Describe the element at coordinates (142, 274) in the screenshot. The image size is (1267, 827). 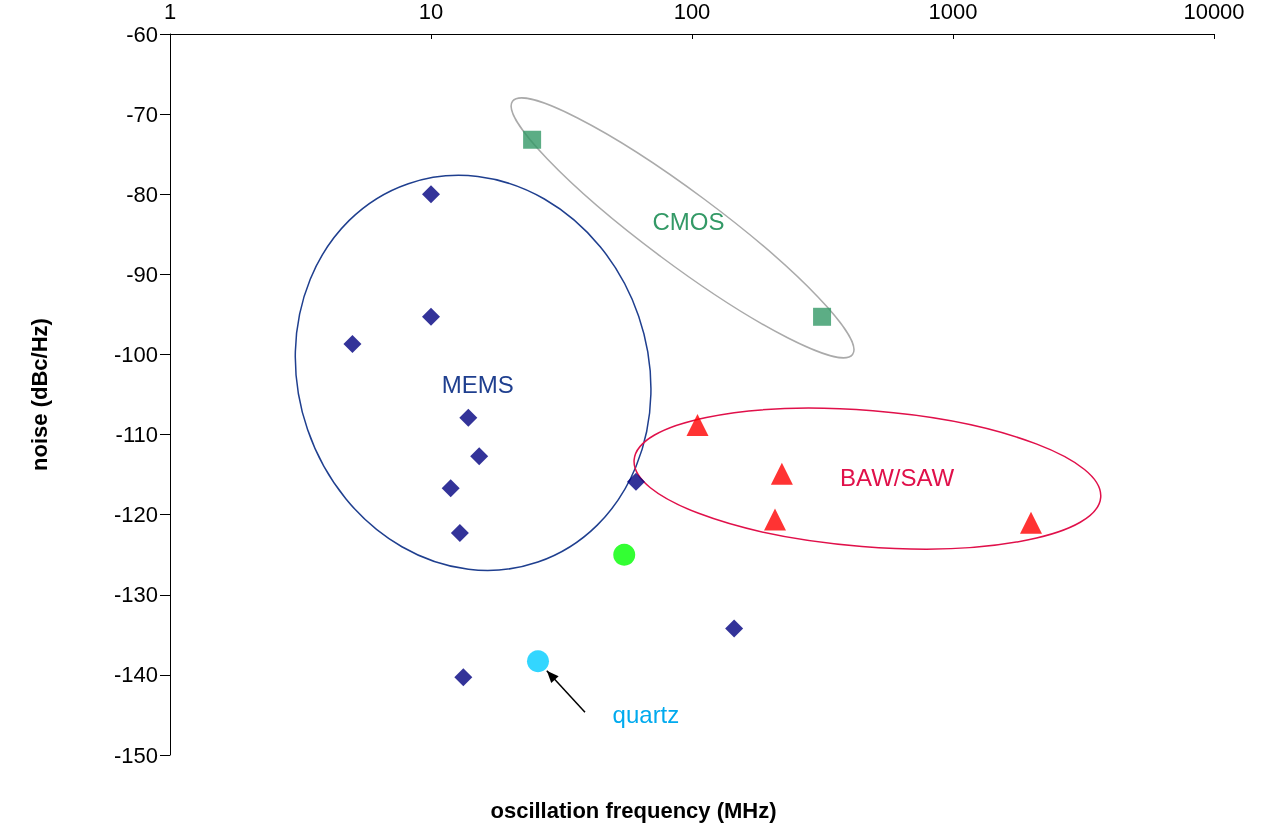
I see `y-tick-label: -90` at that location.